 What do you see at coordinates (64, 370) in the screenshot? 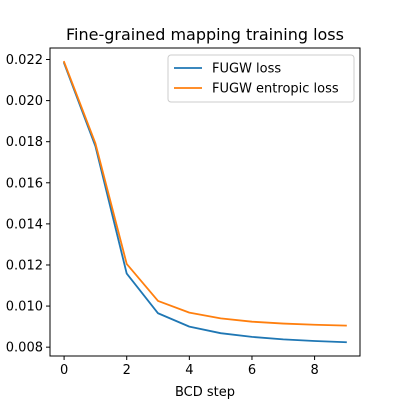
I see `x-tick-label: 0` at bounding box center [64, 370].